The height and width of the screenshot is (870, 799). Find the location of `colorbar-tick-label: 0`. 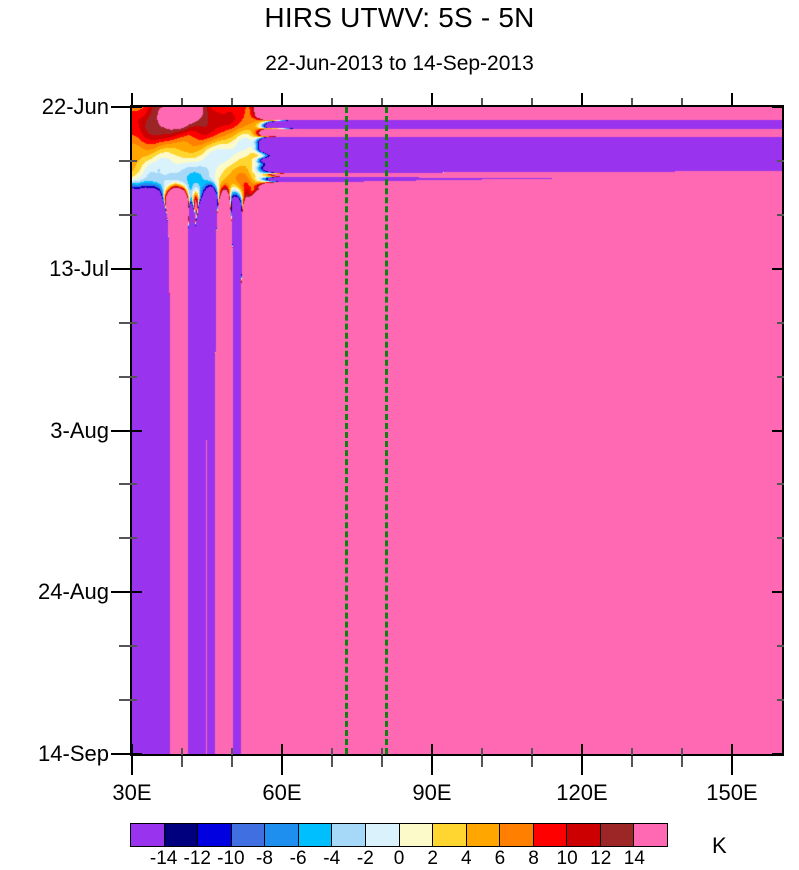

colorbar-tick-label: 0 is located at coordinates (399, 858).